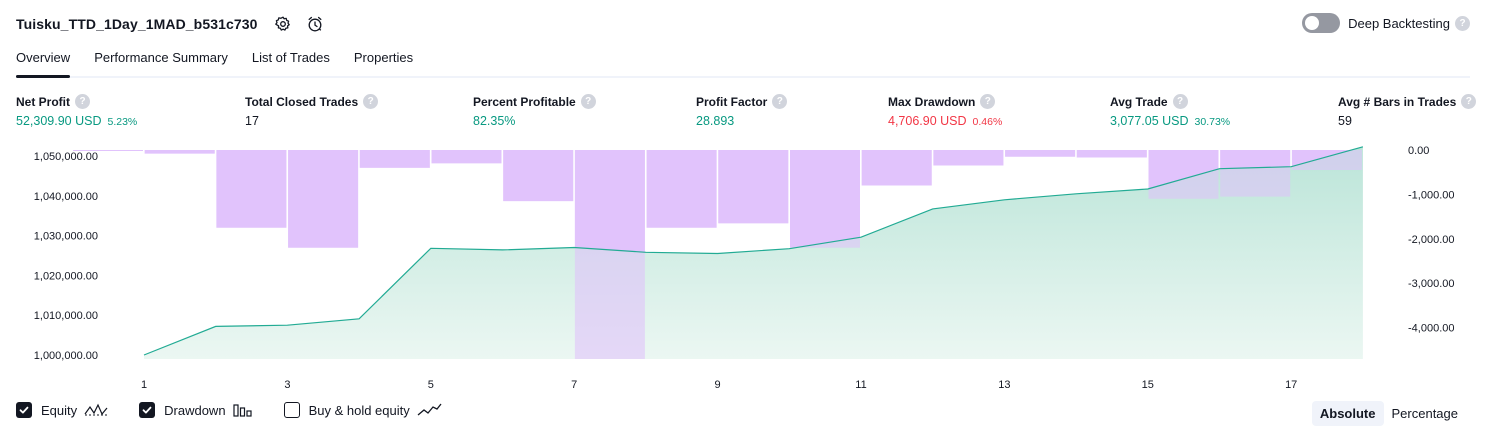 The width and height of the screenshot is (1486, 438). I want to click on legend-label: Drawdown, so click(195, 410).